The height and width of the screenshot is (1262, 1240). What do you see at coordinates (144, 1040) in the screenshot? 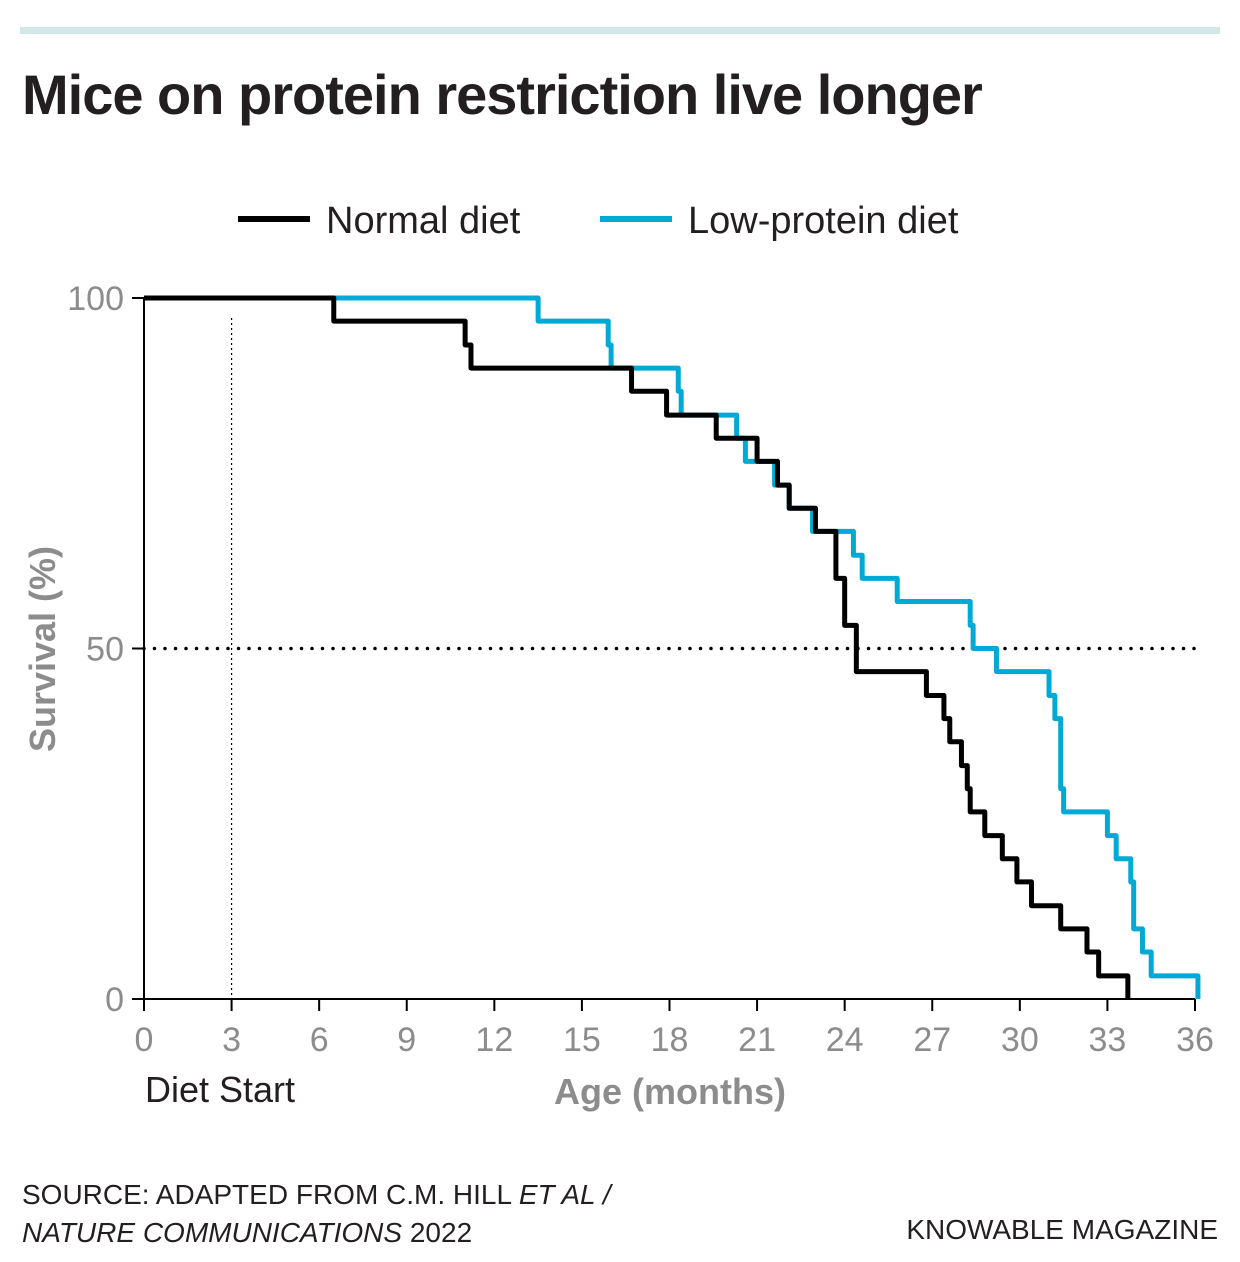
I see `x-tick-label: 0` at bounding box center [144, 1040].